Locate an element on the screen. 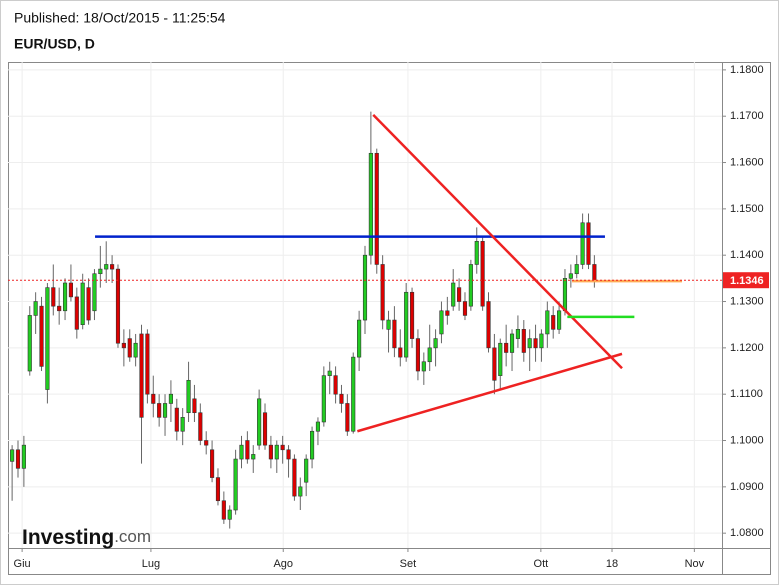 The height and width of the screenshot is (585, 779). x-tick-label: Ott is located at coordinates (541, 564).